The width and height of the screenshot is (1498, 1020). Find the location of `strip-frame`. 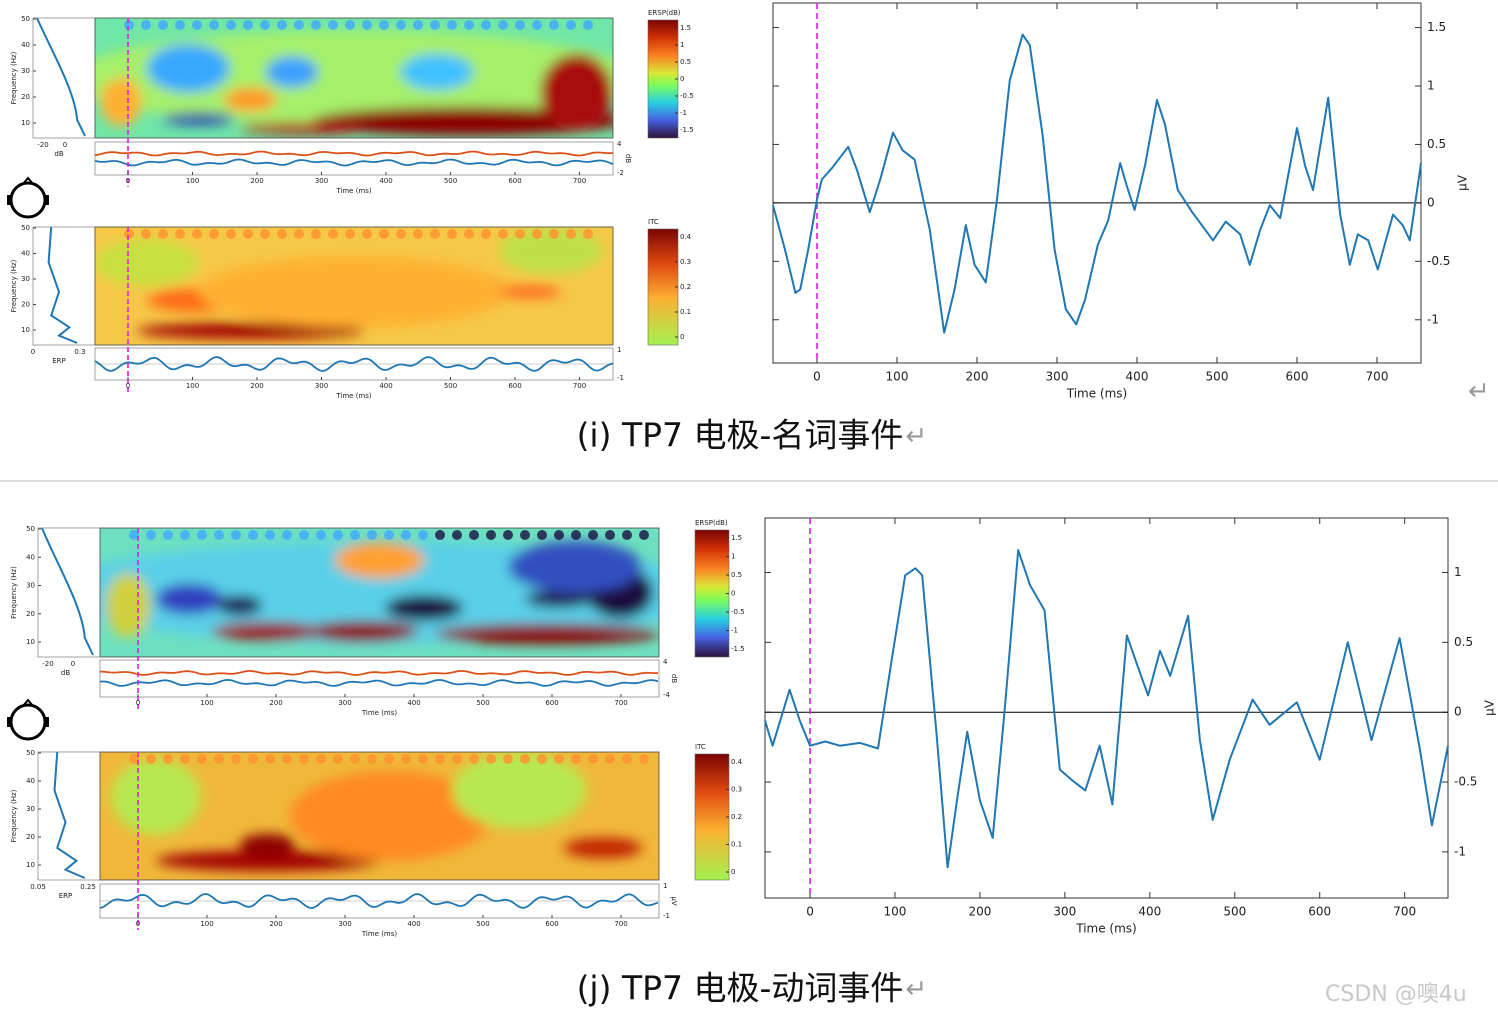

strip-frame is located at coordinates (379, 678).